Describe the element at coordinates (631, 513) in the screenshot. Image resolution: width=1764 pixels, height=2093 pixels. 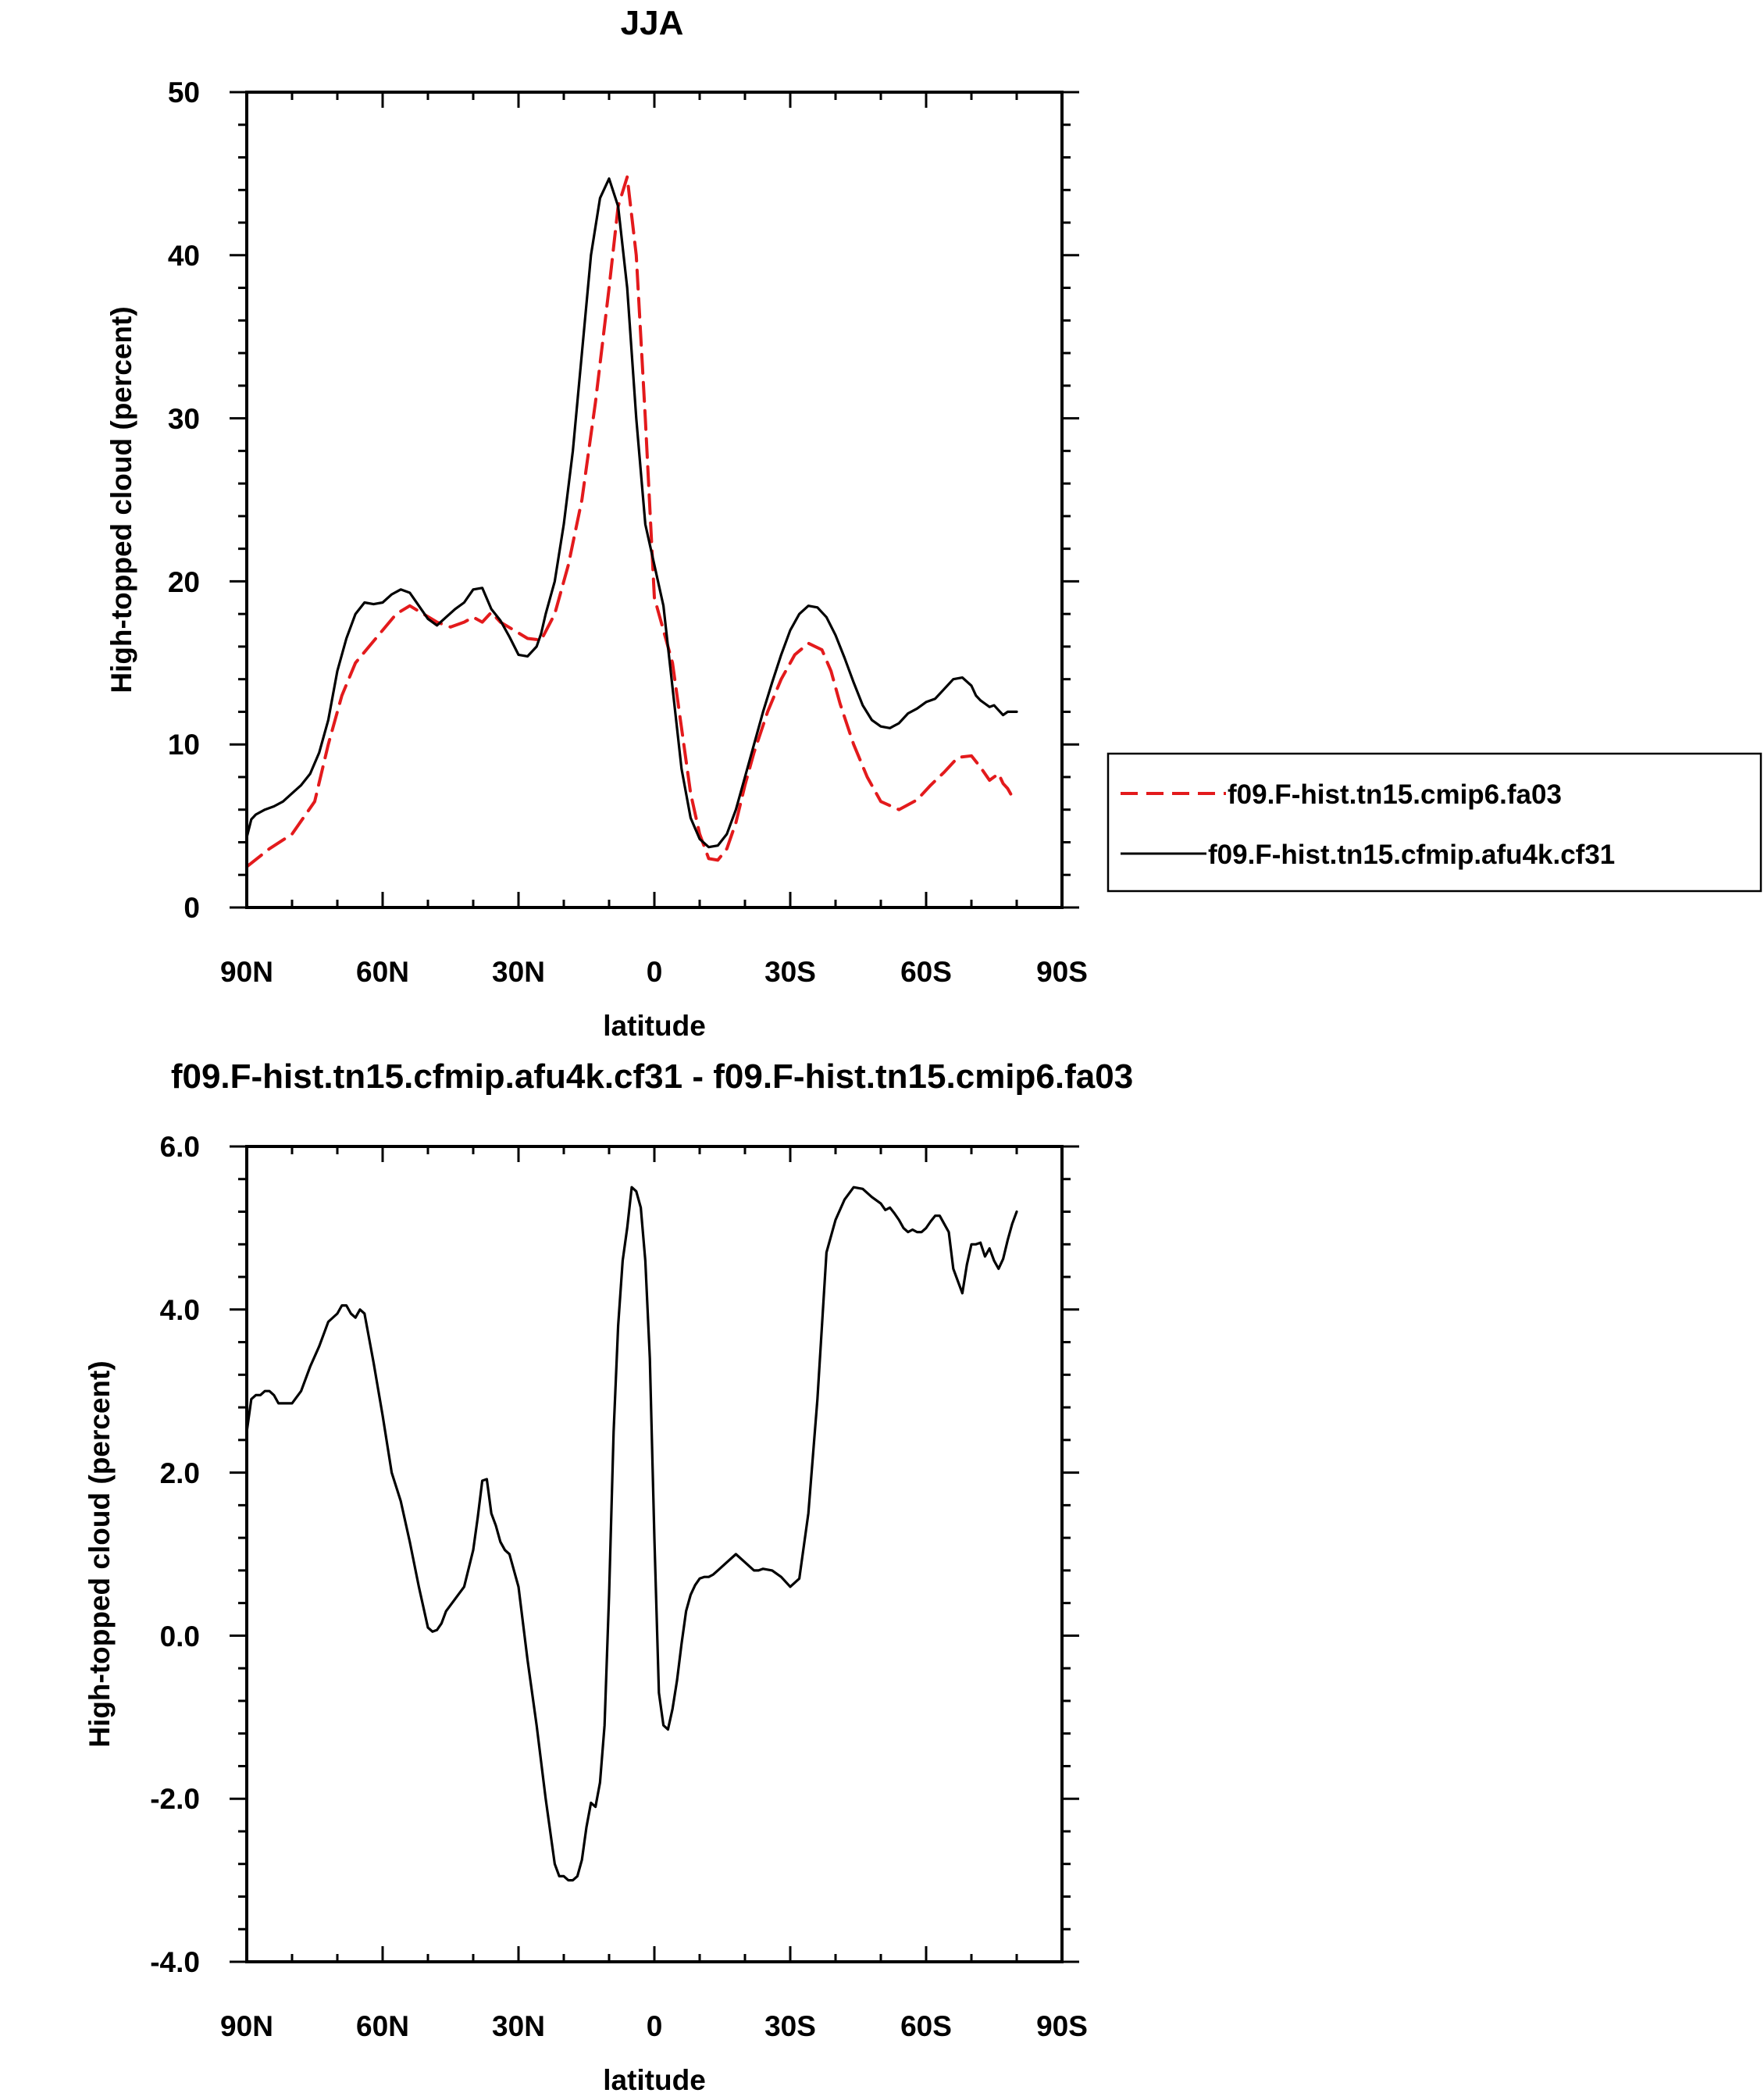
I see `top-series-line-f09-f-hist-tn15-cfmip-afu4k-cf31` at that location.